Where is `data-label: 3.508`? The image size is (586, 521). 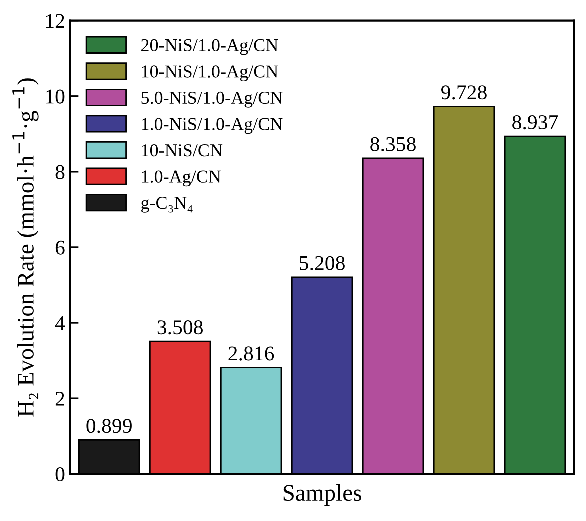 data-label: 3.508 is located at coordinates (180, 327).